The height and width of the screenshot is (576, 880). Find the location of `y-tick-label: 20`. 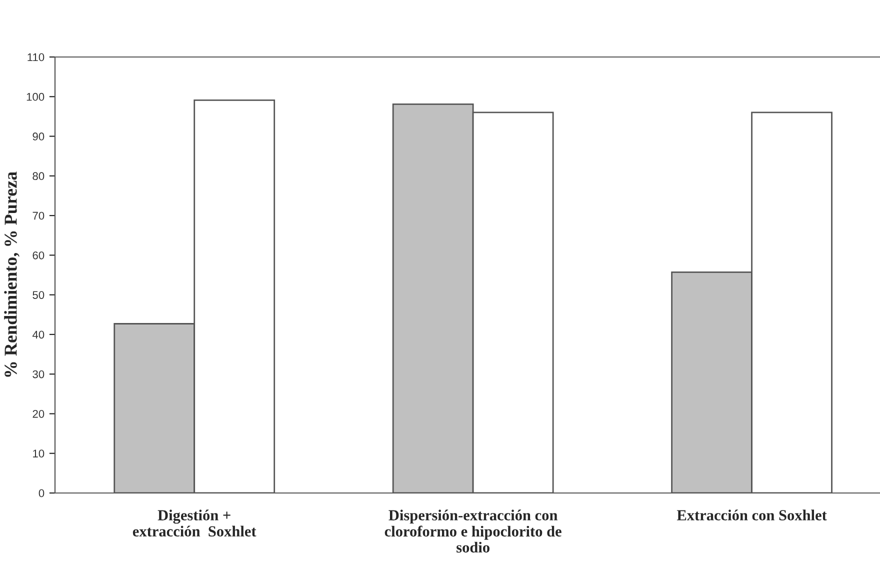

y-tick-label: 20 is located at coordinates (38, 414).